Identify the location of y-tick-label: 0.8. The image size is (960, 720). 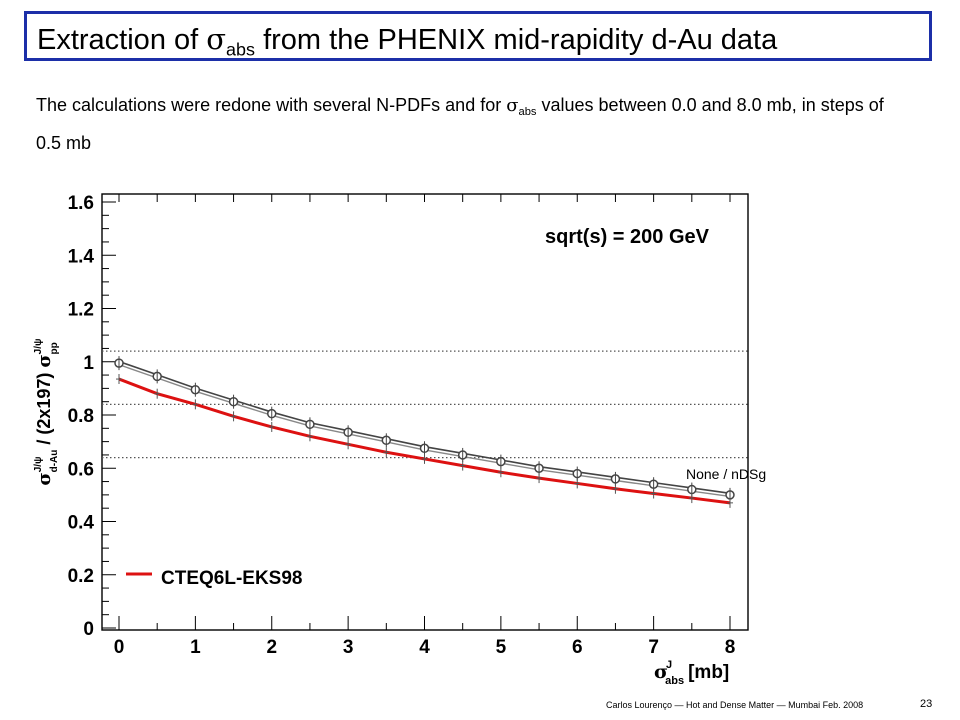
(81, 416).